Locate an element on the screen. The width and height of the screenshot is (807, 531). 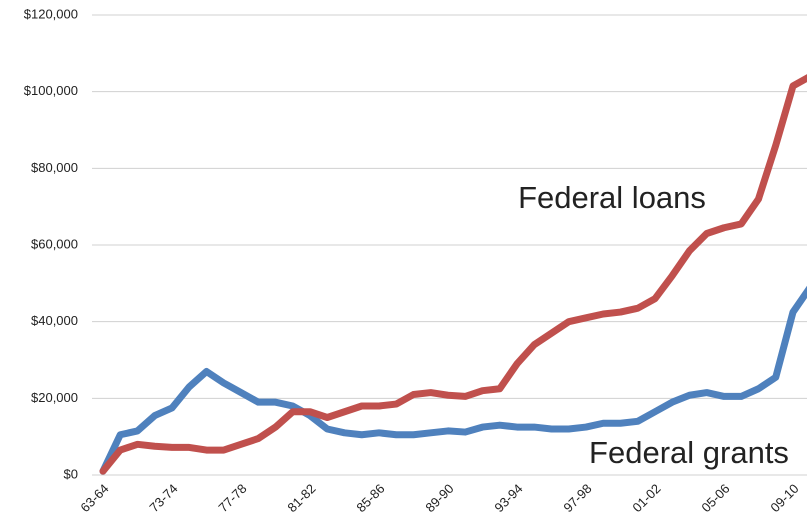
y-tick-label: $0 is located at coordinates (71, 473).